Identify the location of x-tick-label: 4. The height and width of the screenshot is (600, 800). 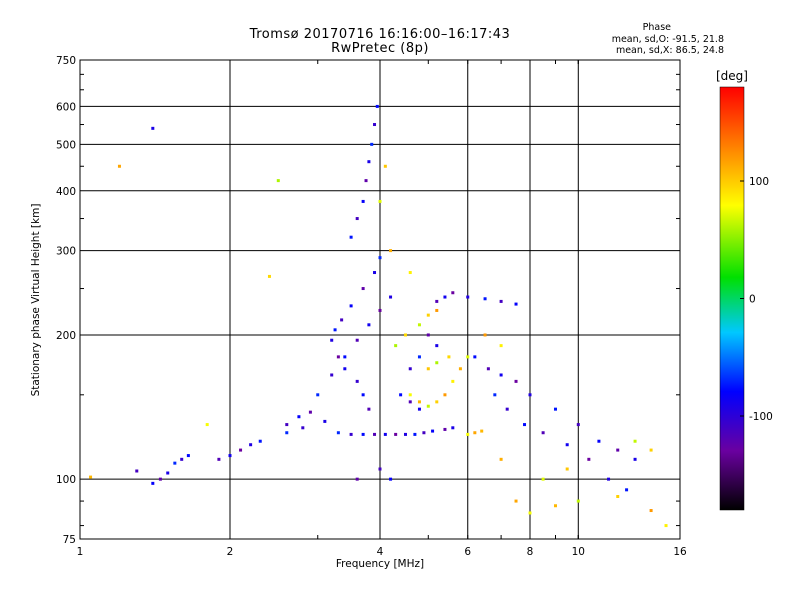
(380, 552).